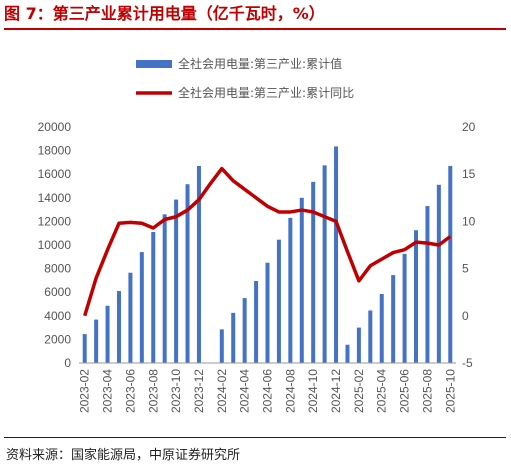  I want to click on legend-bar-swatch, so click(154, 64).